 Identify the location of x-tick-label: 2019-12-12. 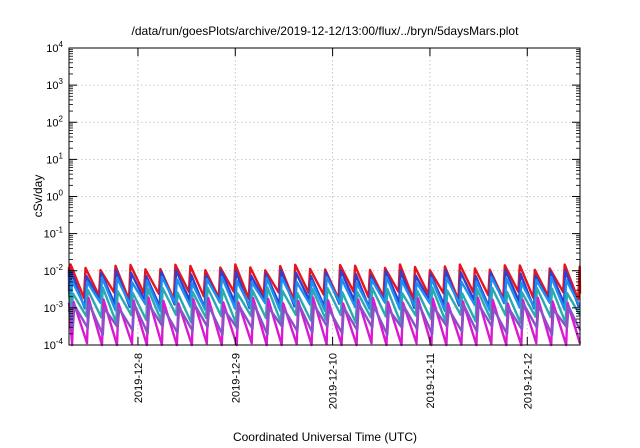
(528, 381).